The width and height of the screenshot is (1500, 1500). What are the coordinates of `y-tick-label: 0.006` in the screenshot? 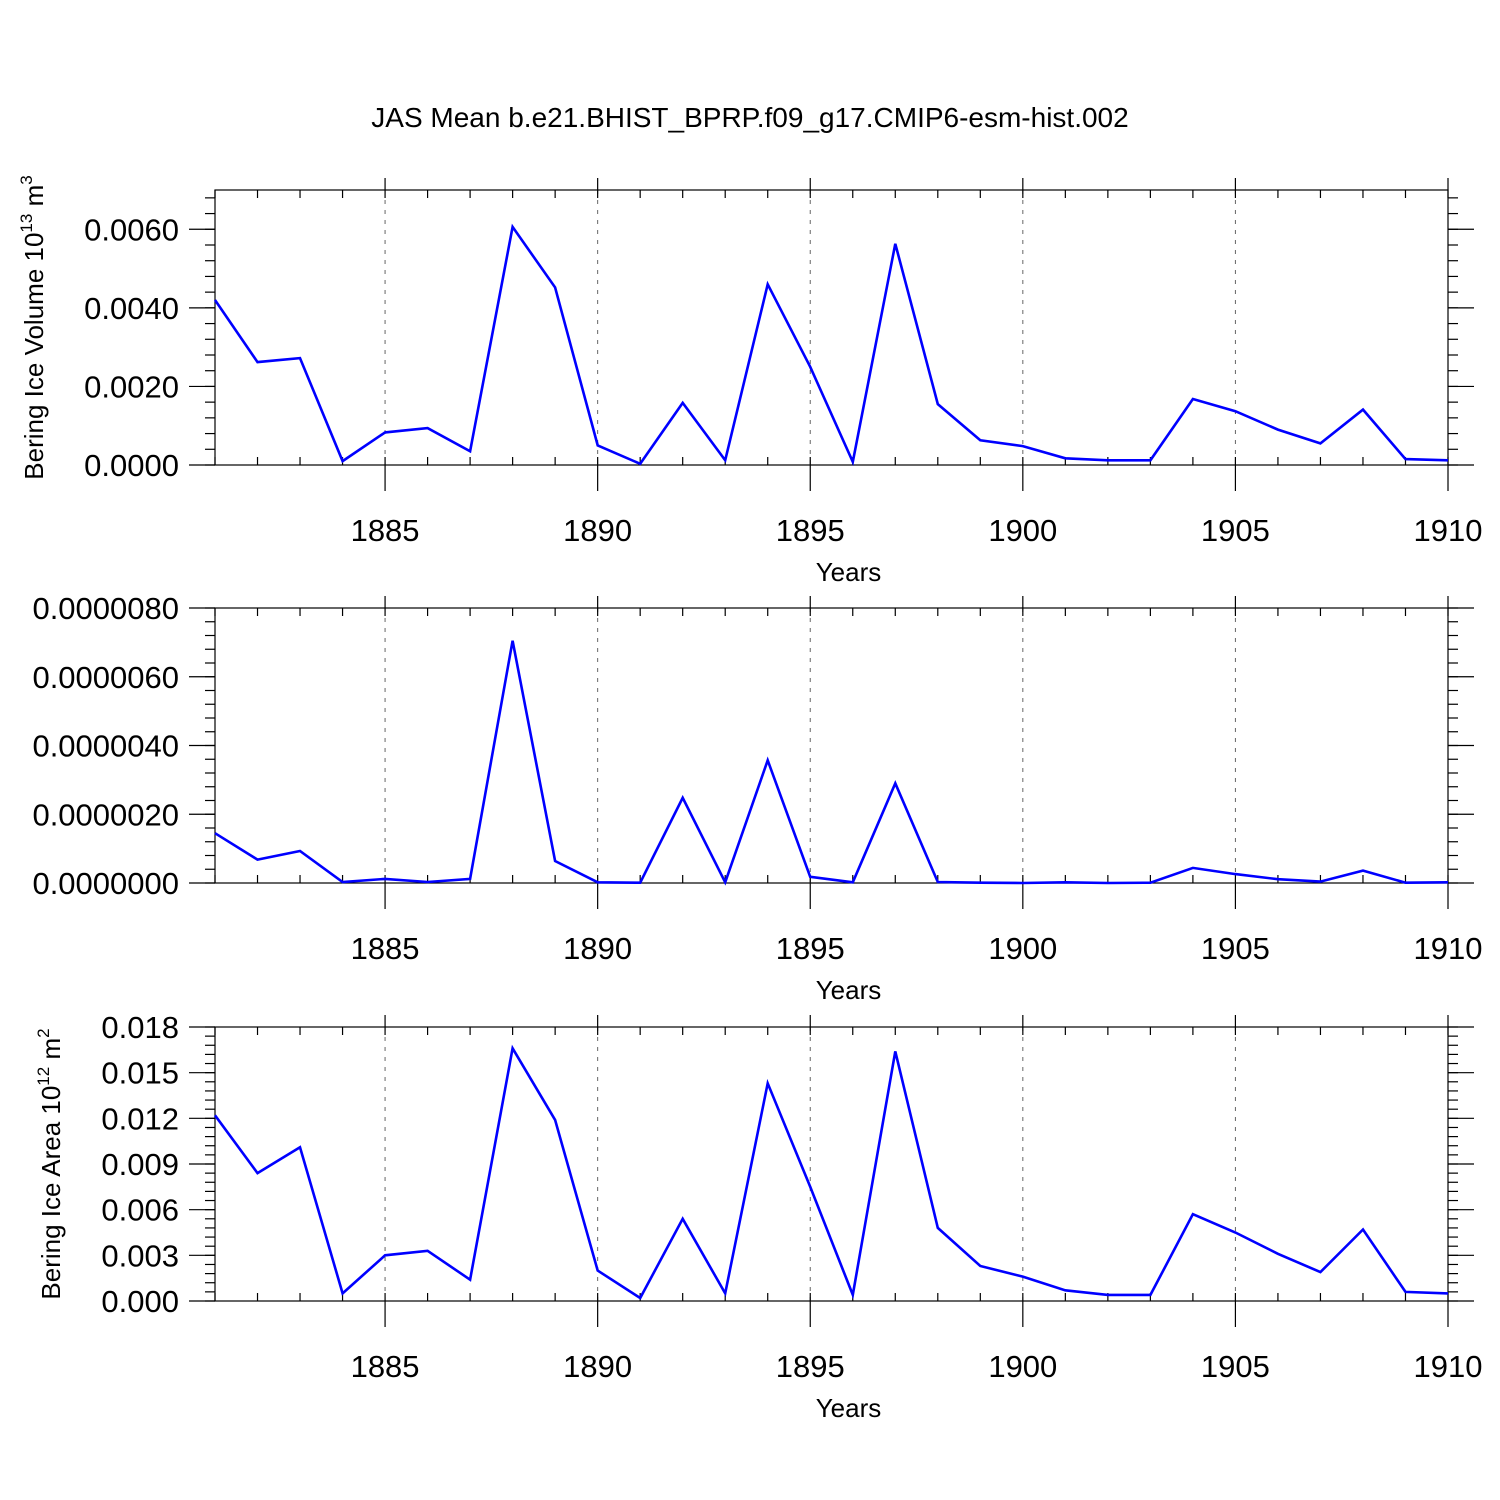 It's located at (140, 1210).